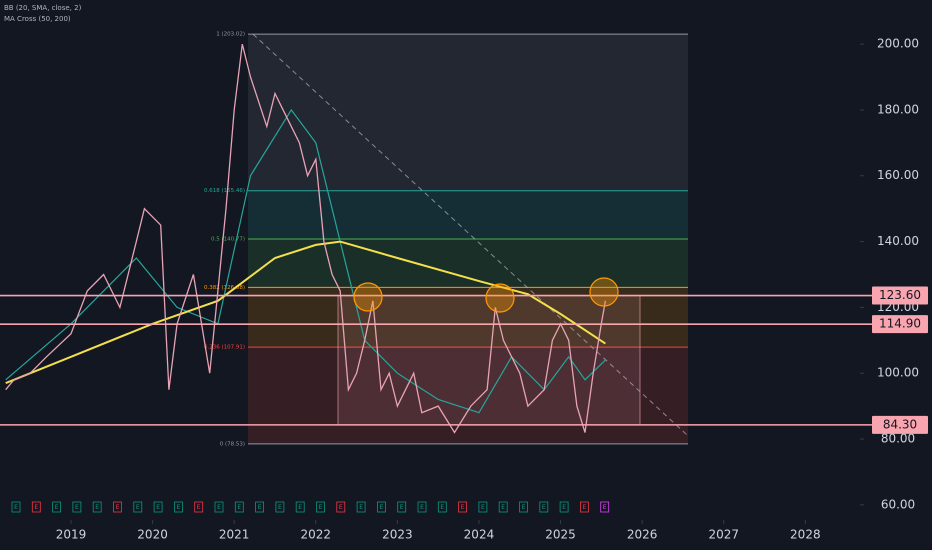 This screenshot has width=932, height=550. Describe the element at coordinates (898, 175) in the screenshot. I see `y-tick-label: 160.00` at that location.